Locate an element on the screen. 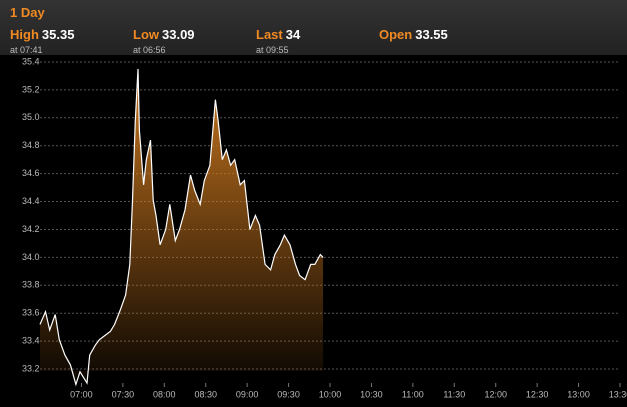 The height and width of the screenshot is (407, 627). stat: Open 33.55 is located at coordinates (413, 35).